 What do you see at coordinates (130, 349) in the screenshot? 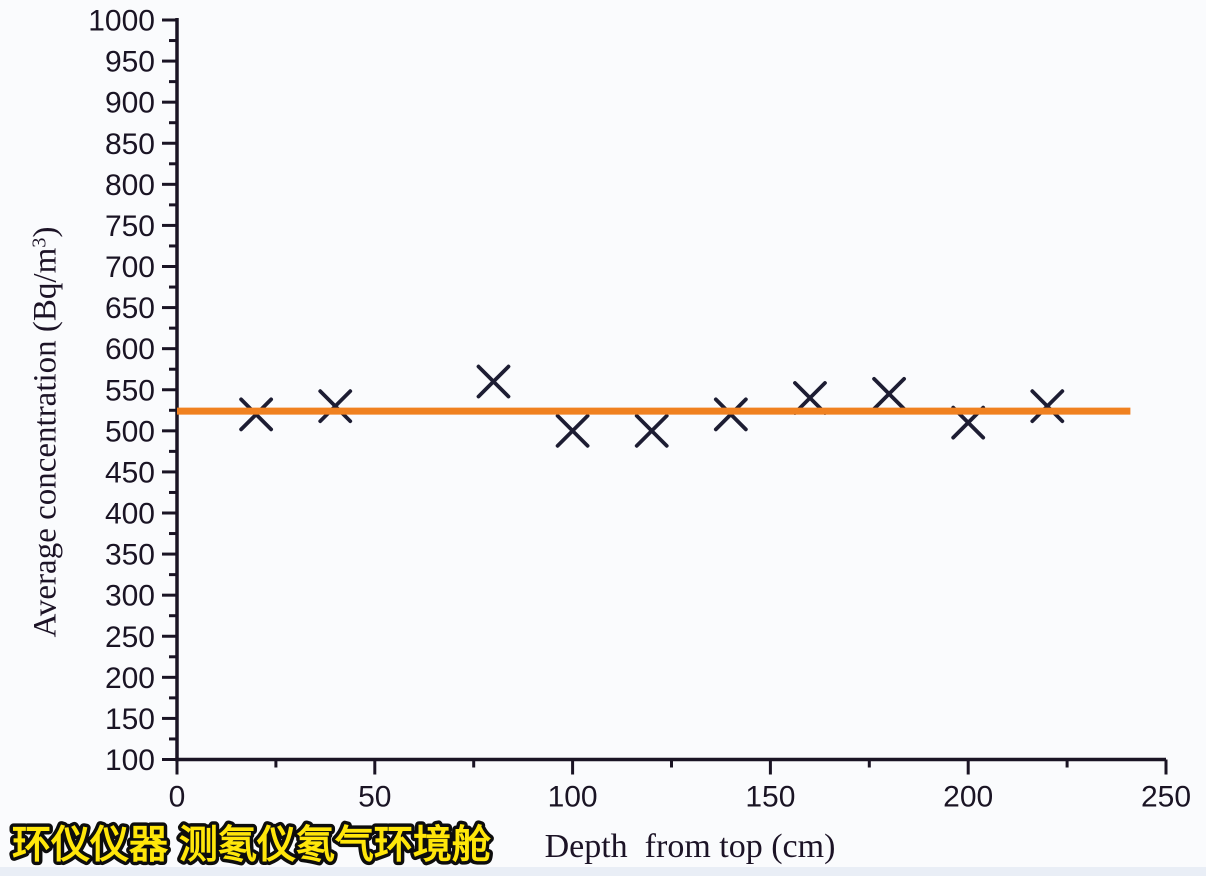
I see `y-tick-label: 600` at bounding box center [130, 349].